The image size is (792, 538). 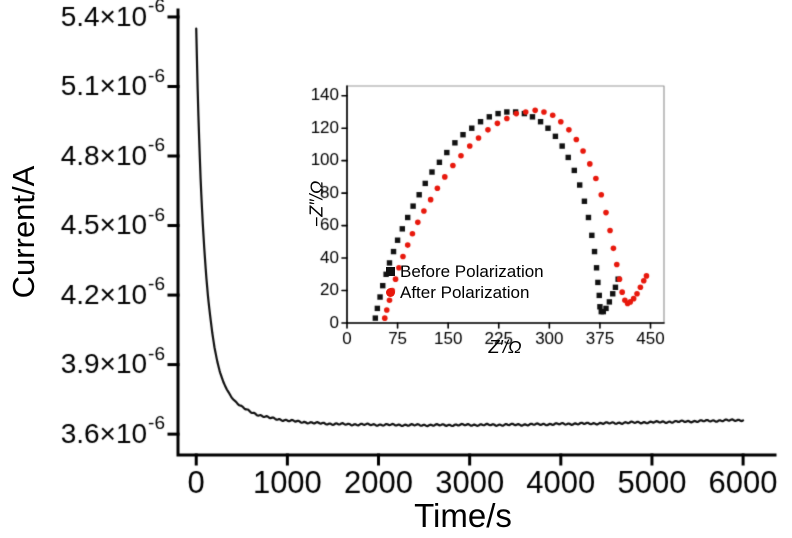 I want to click on inset-legend: Before Polarization After Polarization, so click(x=465, y=282).